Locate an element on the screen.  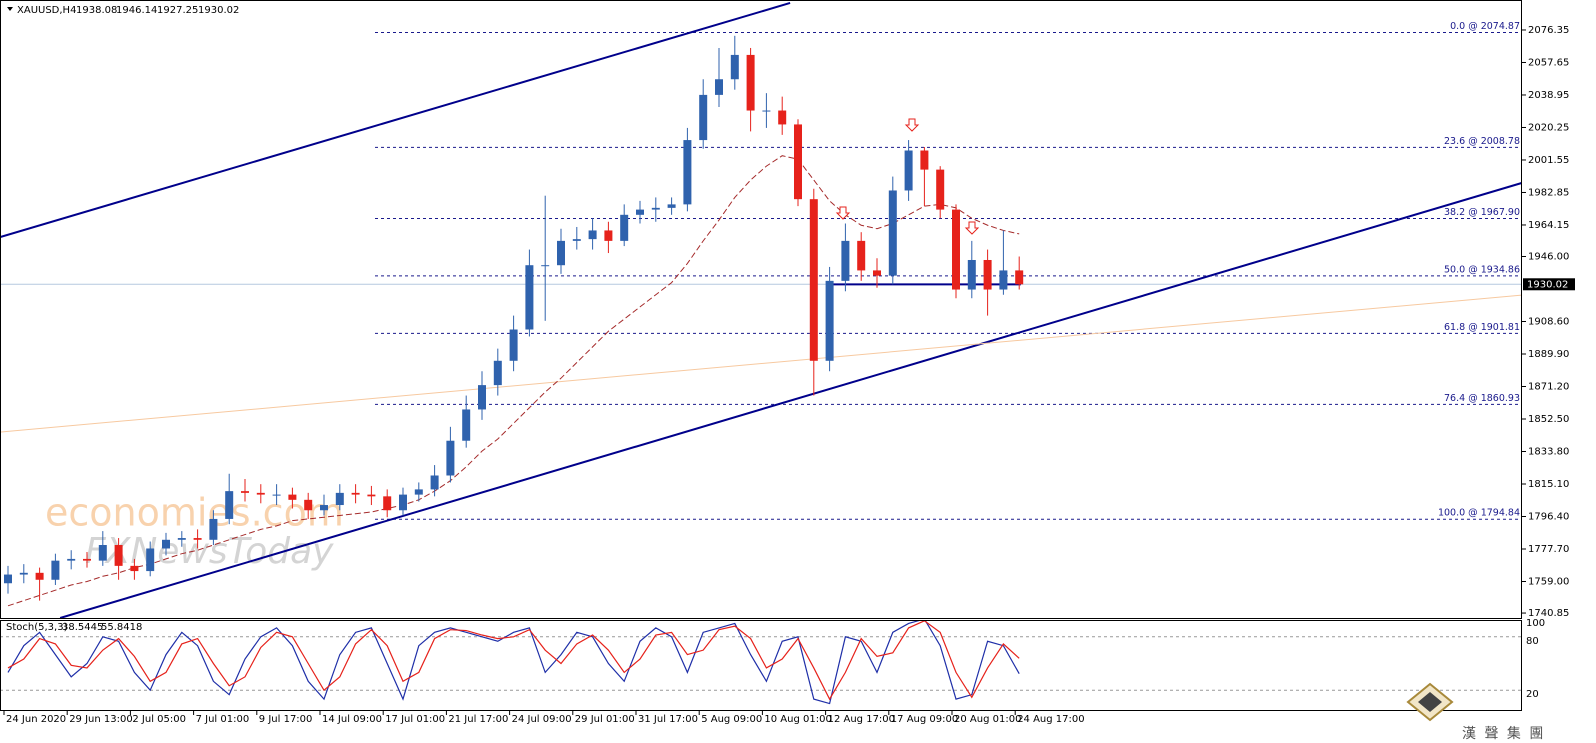
header-value: 1946.14 is located at coordinates (136, 10).